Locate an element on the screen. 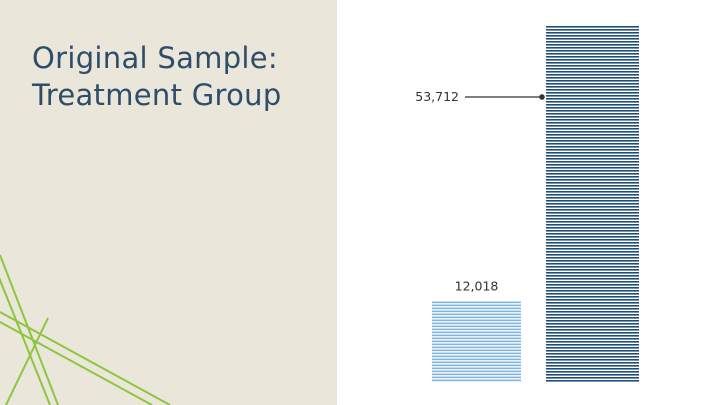  slide-title-line-1: Original Sample: is located at coordinates (155, 58).